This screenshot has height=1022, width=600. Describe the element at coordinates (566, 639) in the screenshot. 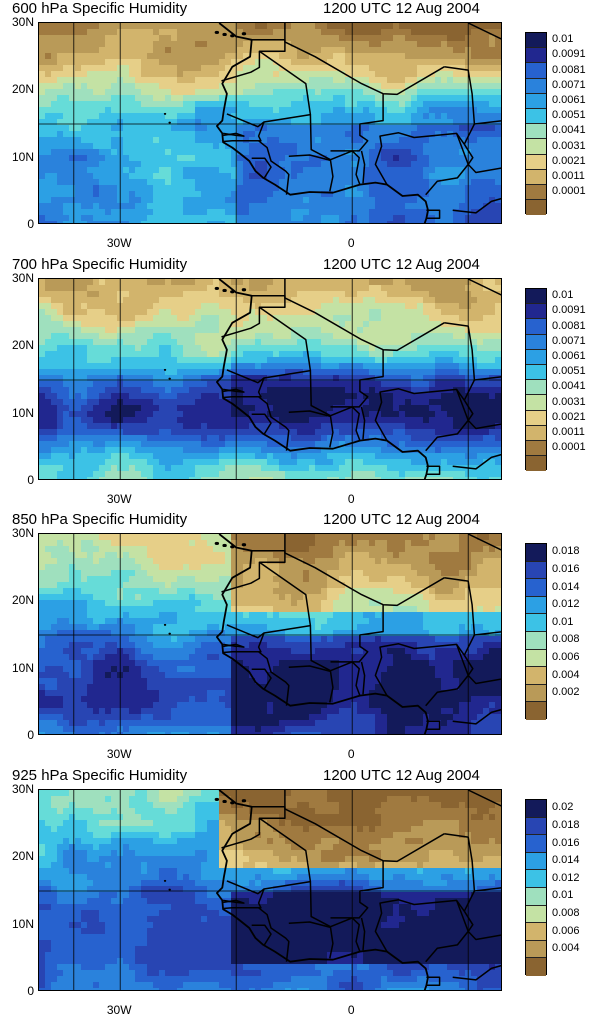

I see `colorbar-tick-label: 0.008` at that location.